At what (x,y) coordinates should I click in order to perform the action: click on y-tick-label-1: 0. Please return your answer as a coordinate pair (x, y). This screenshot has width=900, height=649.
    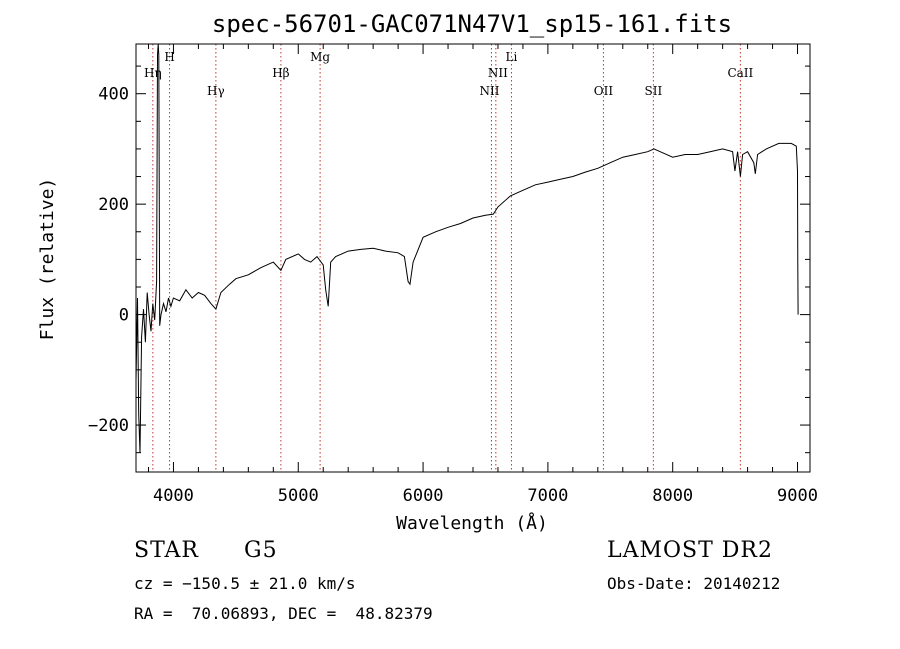
    Looking at the image, I should click on (124, 316).